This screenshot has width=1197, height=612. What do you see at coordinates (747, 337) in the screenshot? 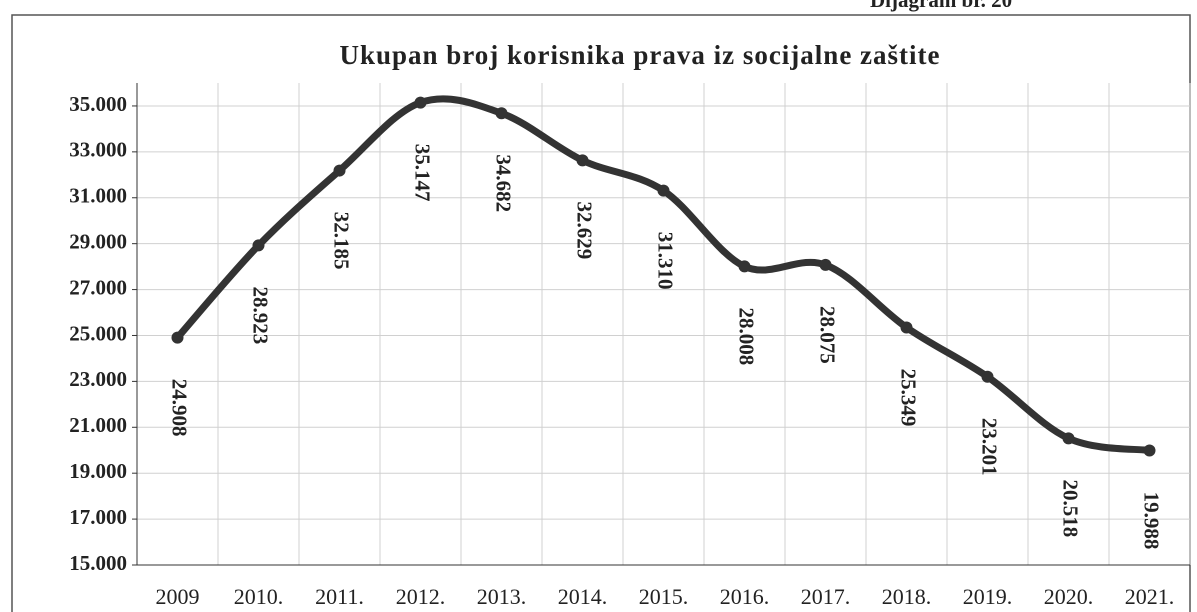
I see `data-label: 28.008` at bounding box center [747, 337].